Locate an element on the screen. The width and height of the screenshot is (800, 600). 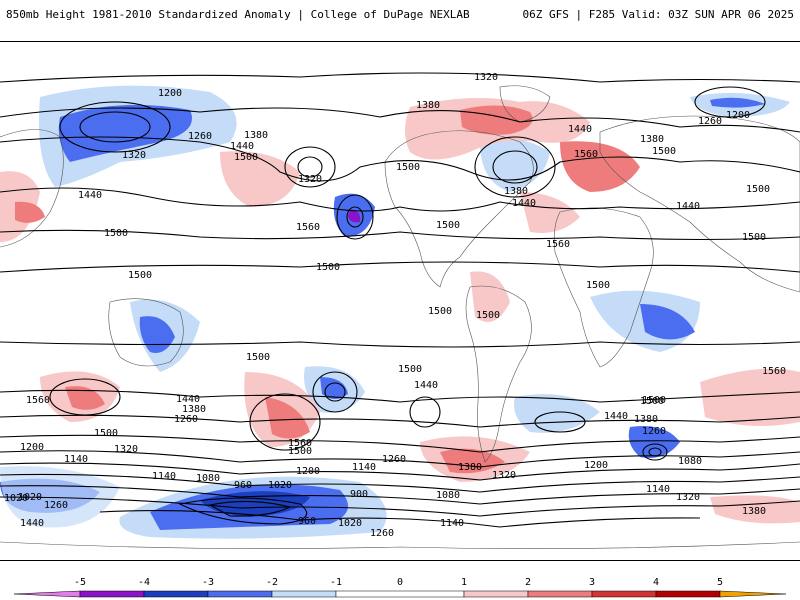
anomaly-atlantic-neg-core is located at coordinates (354, 216).